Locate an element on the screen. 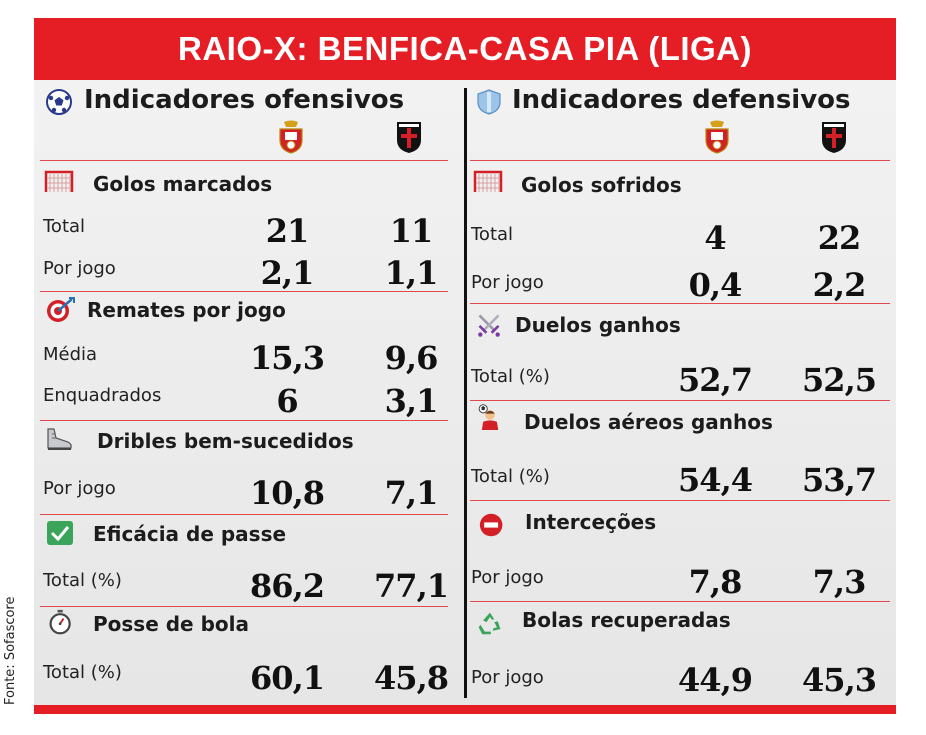 Image resolution: width=926 pixels, height=735 pixels. target-icon is located at coordinates (61, 309).